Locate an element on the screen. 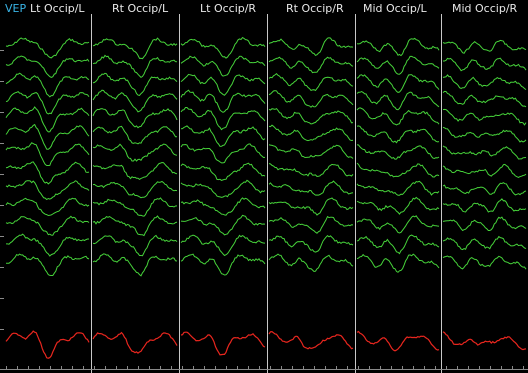 The width and height of the screenshot is (528, 373). channel-label-rt-occip-r: Rt Occip/R is located at coordinates (315, 8).